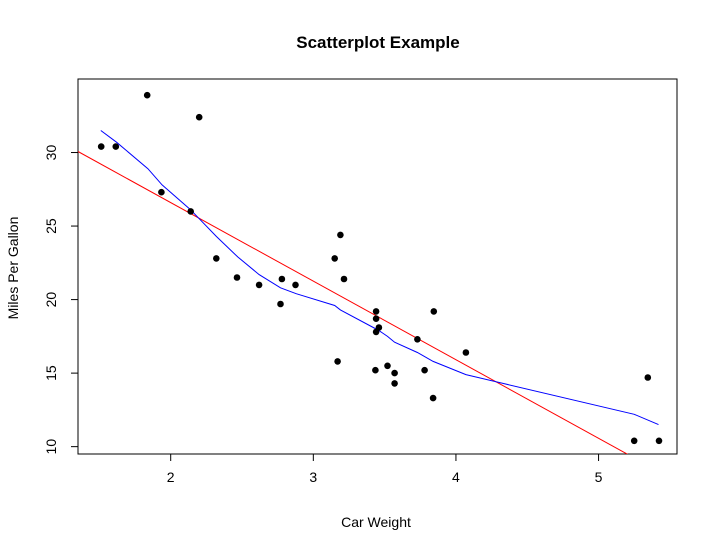 This screenshot has height=552, width=718. Describe the element at coordinates (51, 226) in the screenshot. I see `y-tick-label: 25` at that location.